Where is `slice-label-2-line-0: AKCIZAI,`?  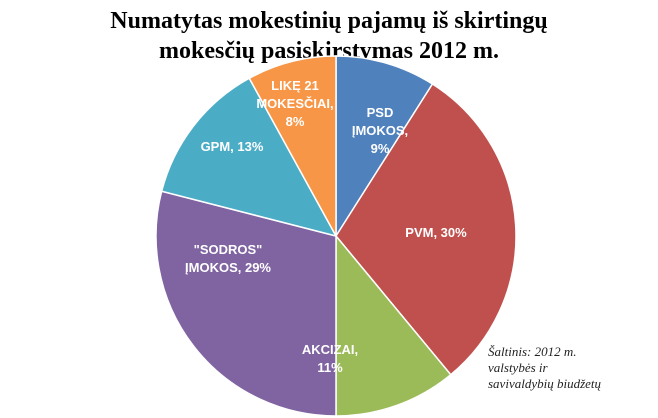
slice-label-2-line-0: AKCIZAI, is located at coordinates (330, 349).